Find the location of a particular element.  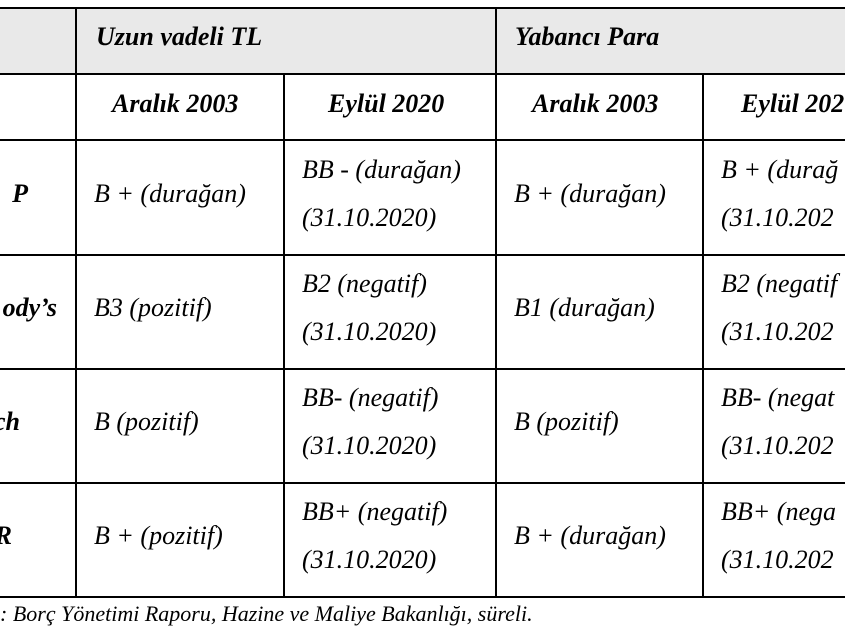

row-3-tl-2003: B (pozitif) is located at coordinates (146, 421).